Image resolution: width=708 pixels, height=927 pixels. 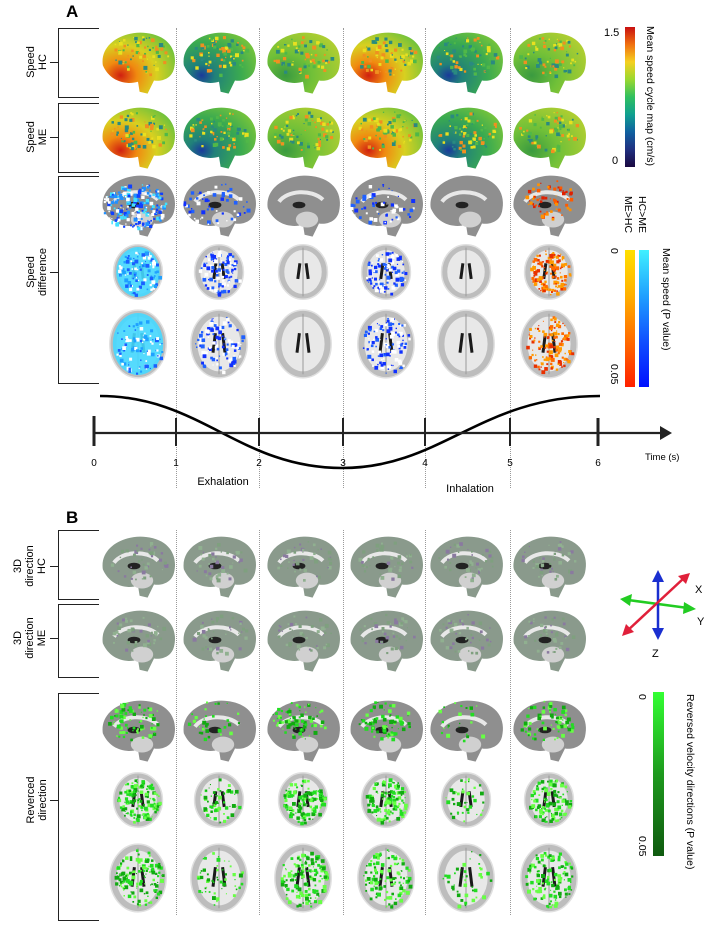 I want to click on me-gt-hc-label: ME>HC, so click(x=628, y=215).